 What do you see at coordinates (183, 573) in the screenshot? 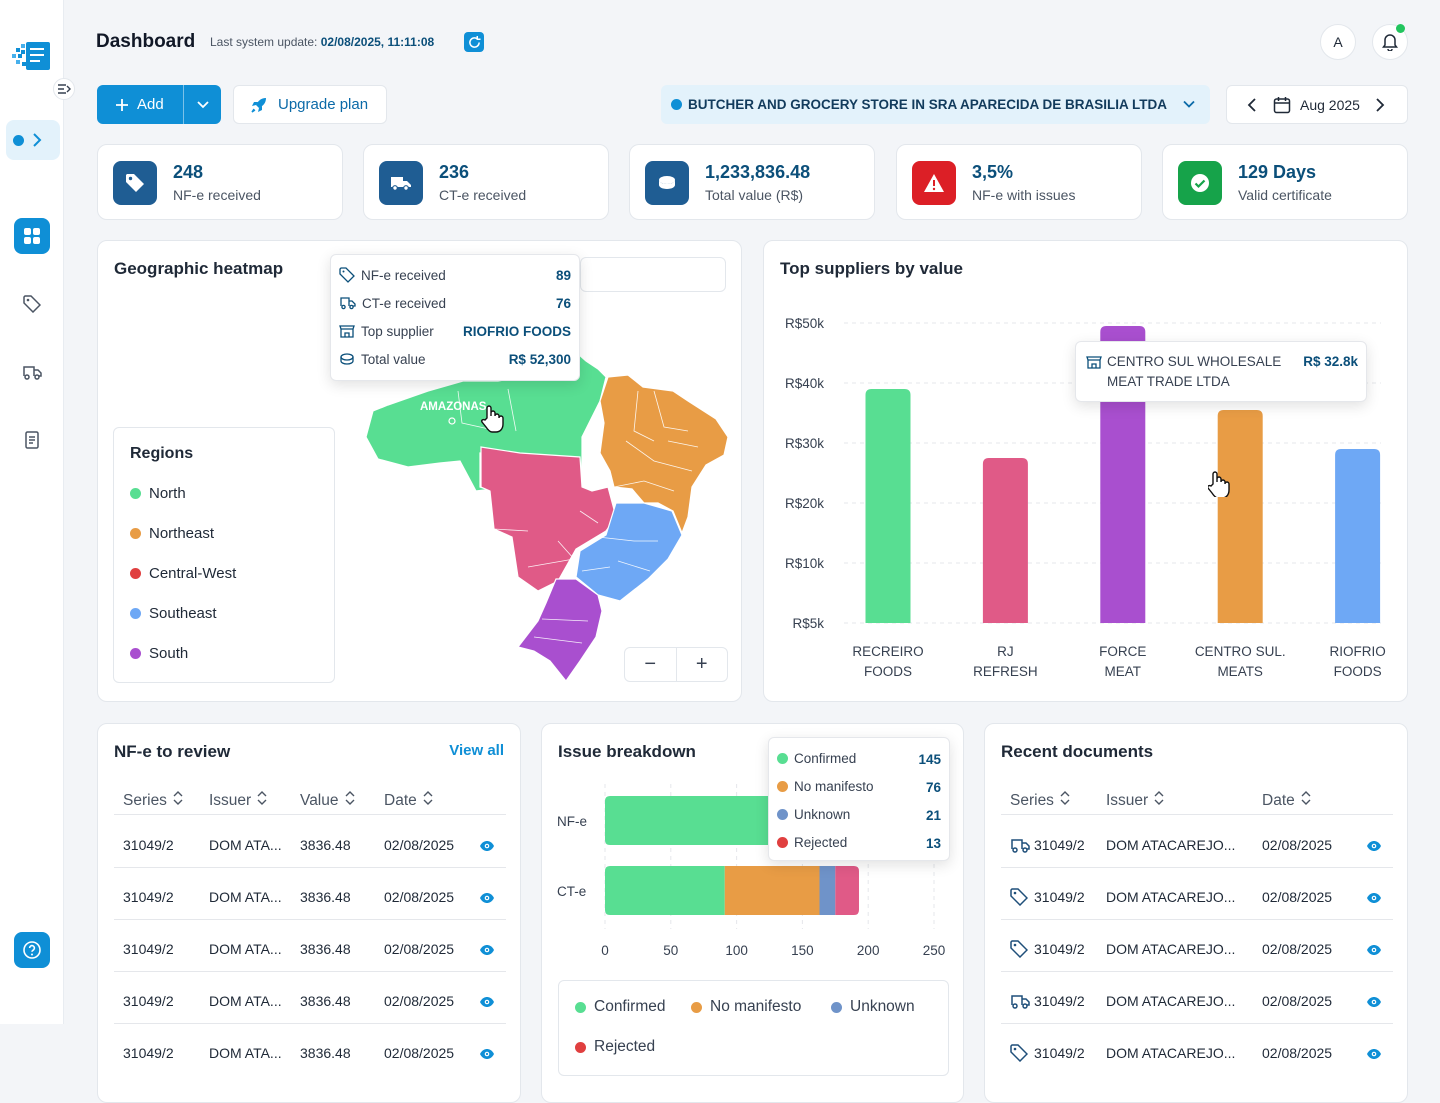
I see `region-central-west: Central-West` at bounding box center [183, 573].